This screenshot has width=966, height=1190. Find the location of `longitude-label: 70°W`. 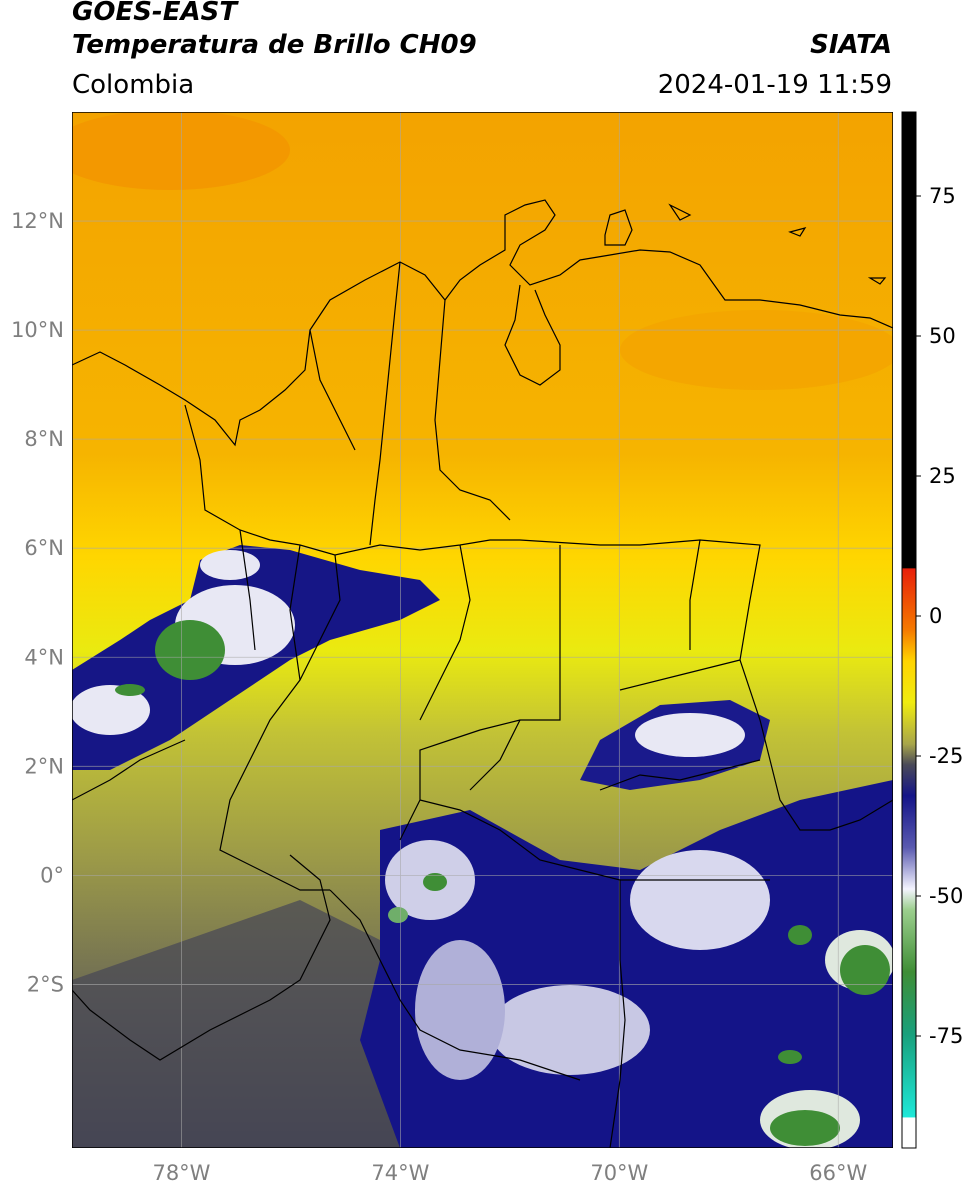

longitude-label: 70°W is located at coordinates (619, 1173).